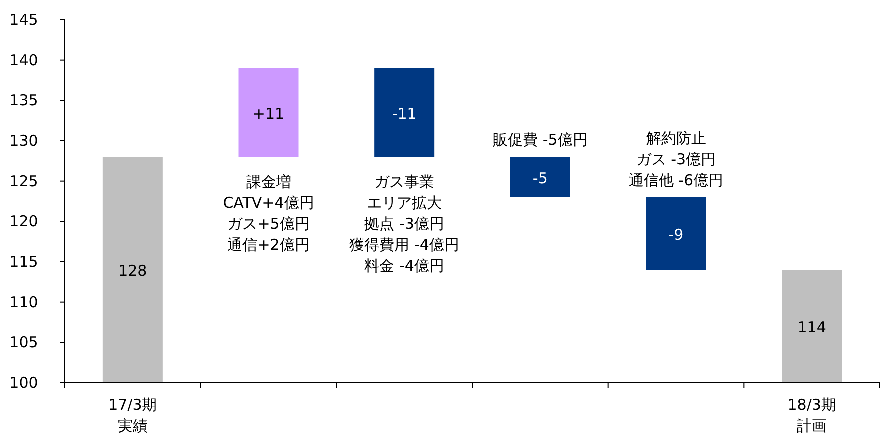 This screenshot has height=448, width=881. I want to click on annotation: ガス -3億円, so click(676, 159).